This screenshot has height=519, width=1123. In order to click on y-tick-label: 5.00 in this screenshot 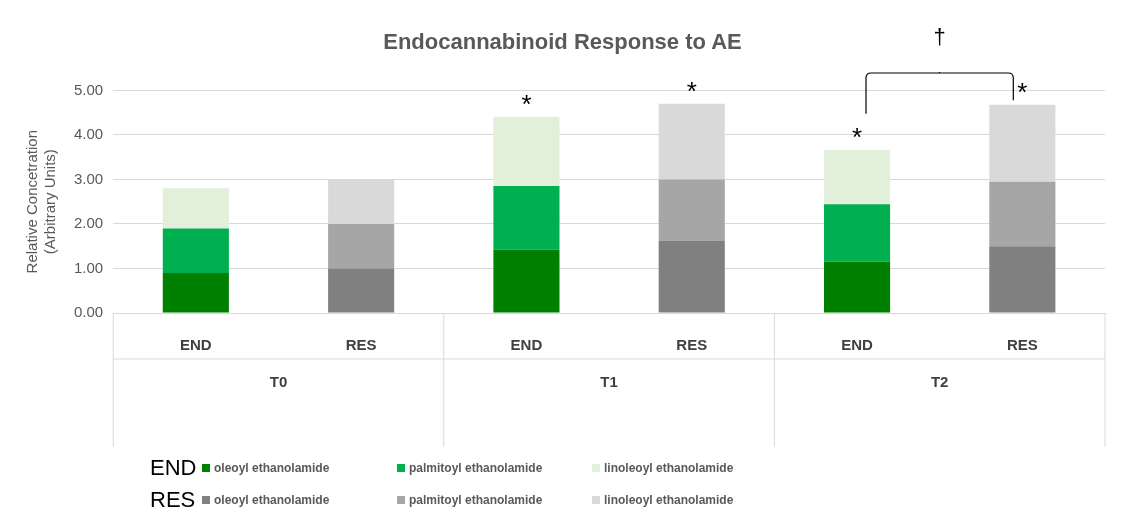, I will do `click(88, 89)`.